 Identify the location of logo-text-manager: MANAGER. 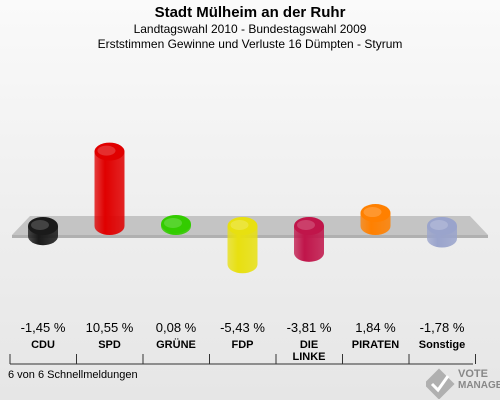
(479, 385).